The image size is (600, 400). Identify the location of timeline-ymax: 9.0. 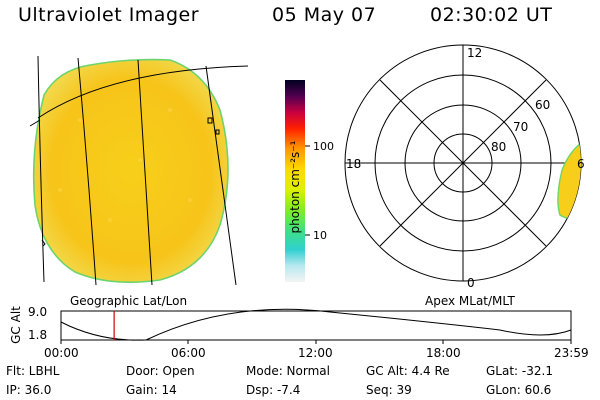
(38, 312).